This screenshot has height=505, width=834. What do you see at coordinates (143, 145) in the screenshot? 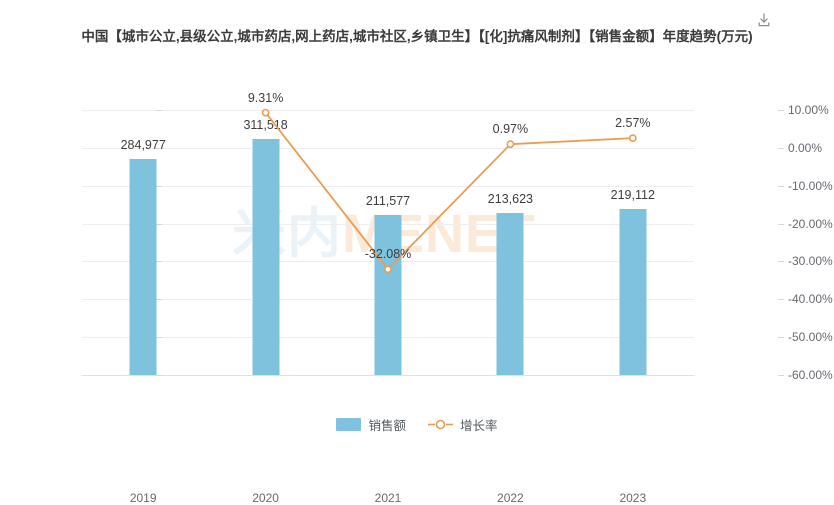
I see `bar-value-label: 284,977` at bounding box center [143, 145].